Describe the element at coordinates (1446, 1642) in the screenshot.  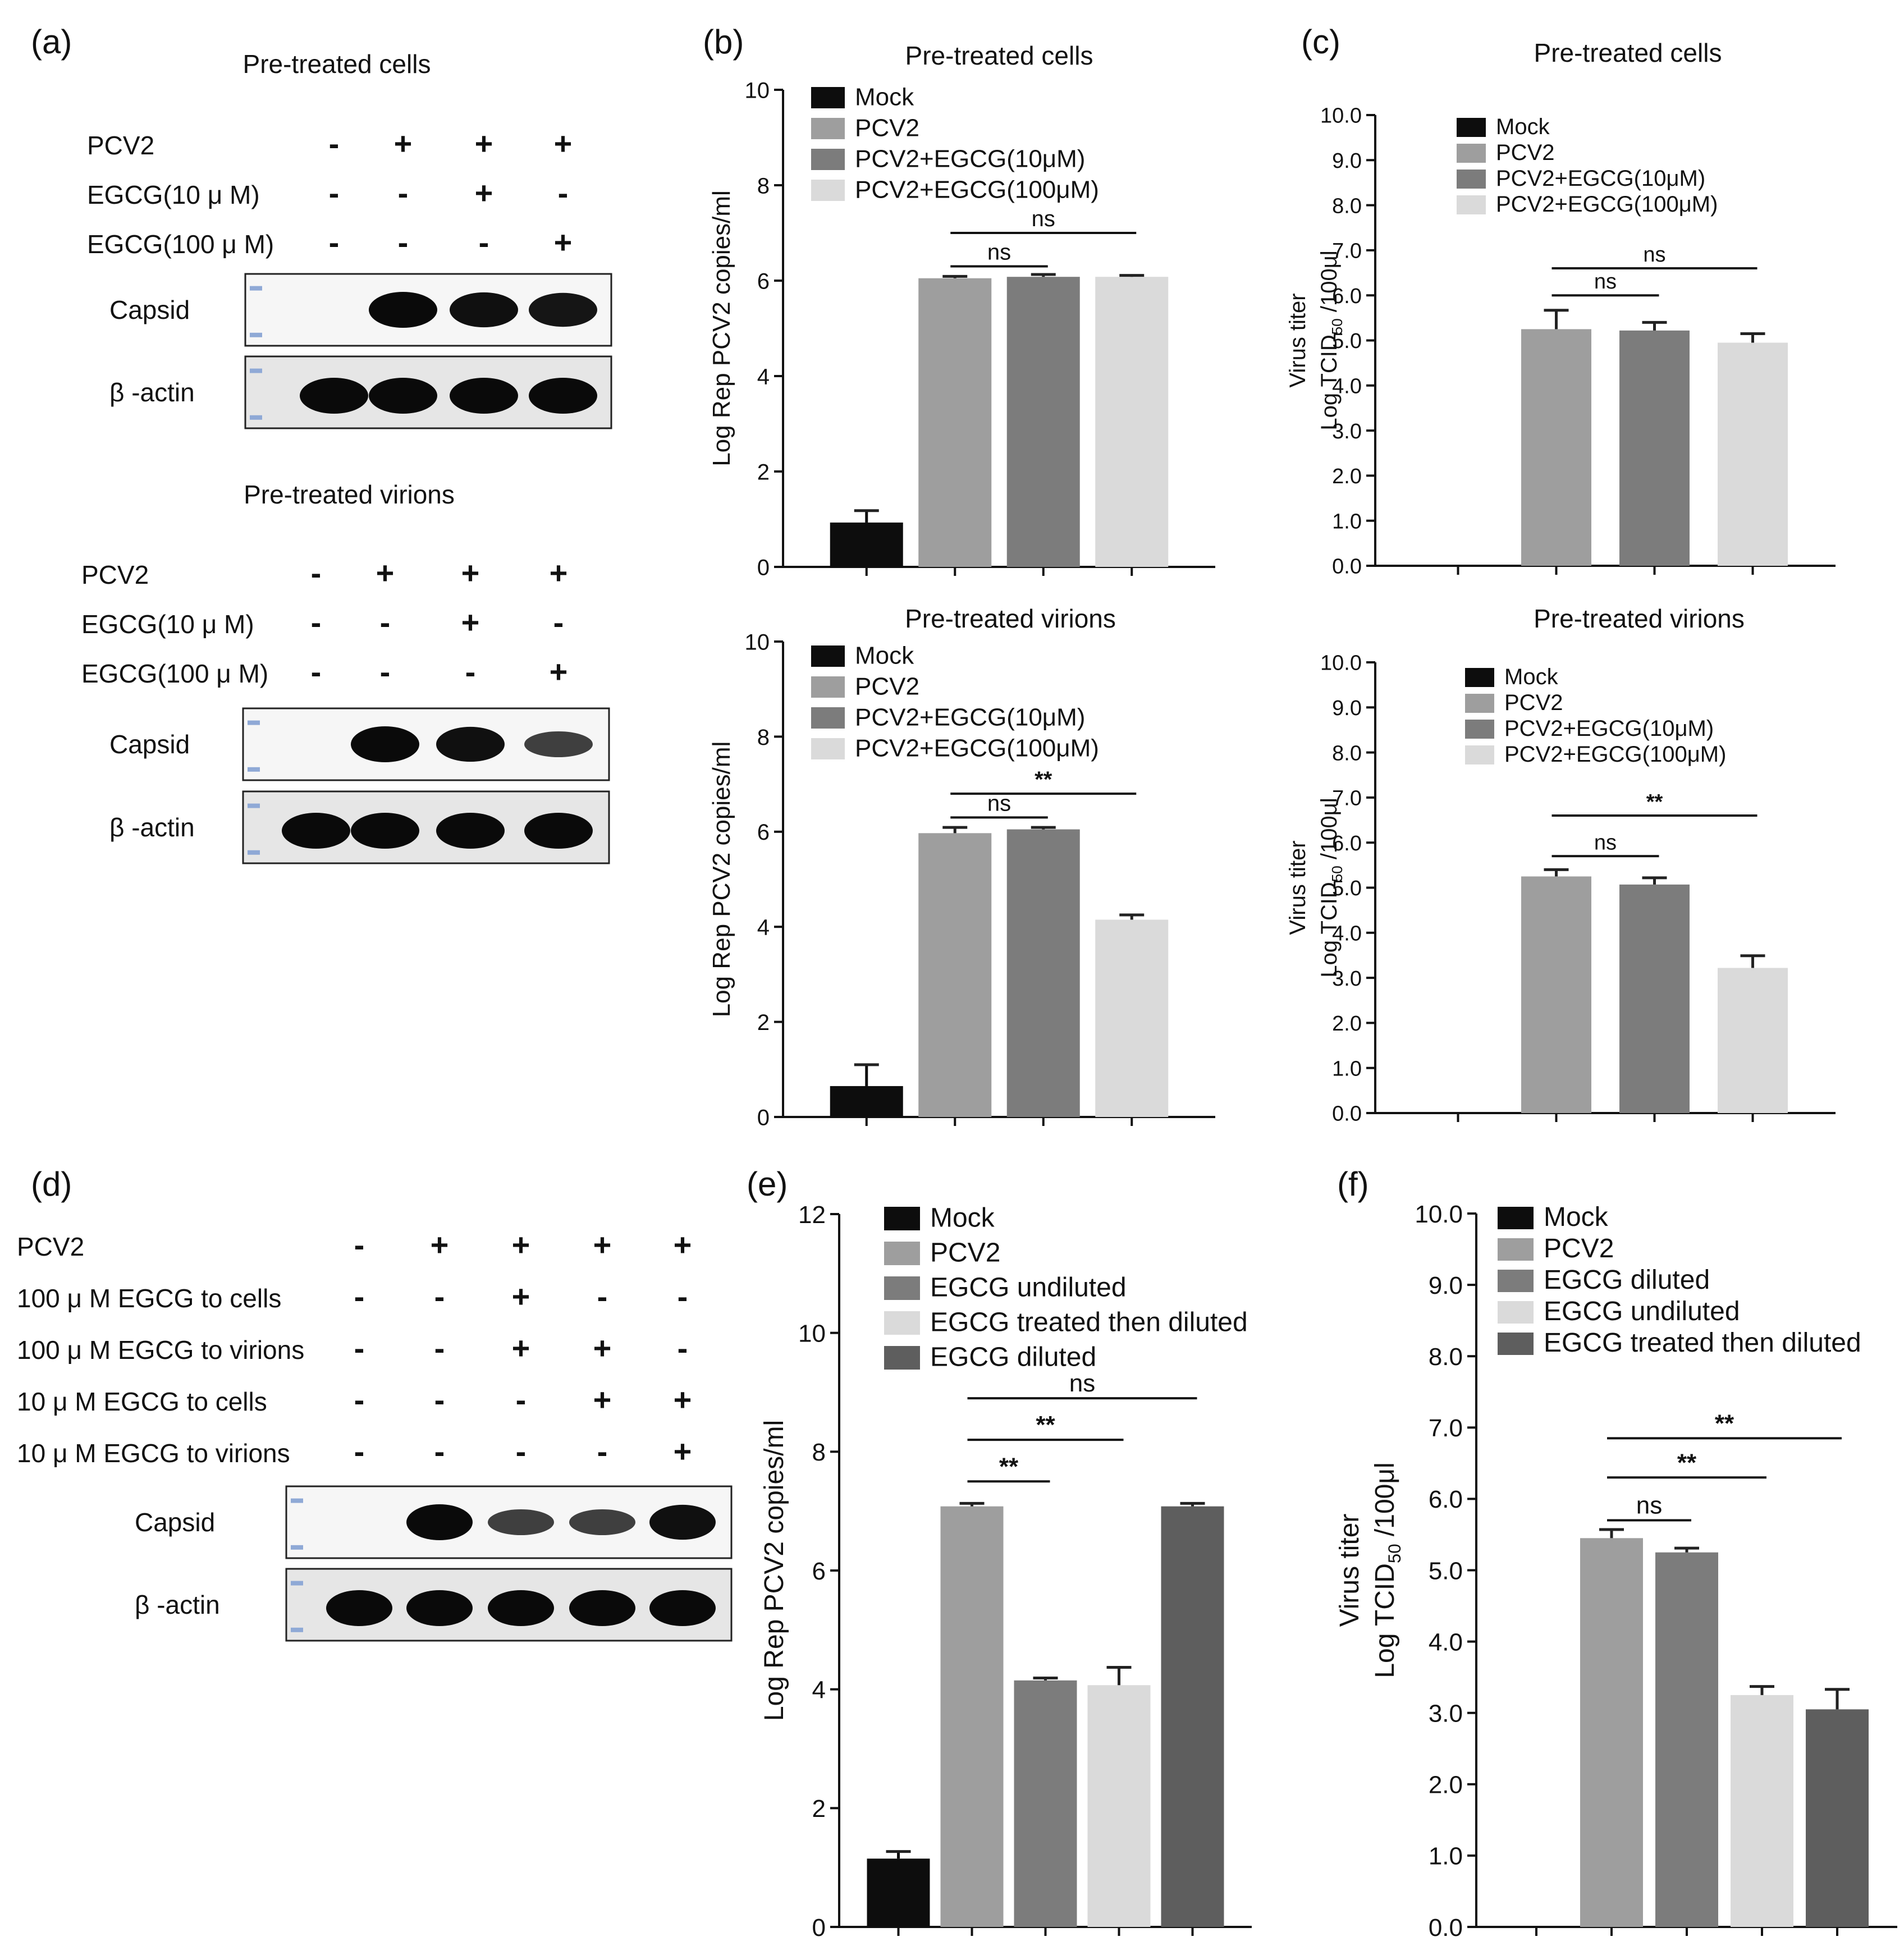
I see `y-tick-label: 4.0` at that location.